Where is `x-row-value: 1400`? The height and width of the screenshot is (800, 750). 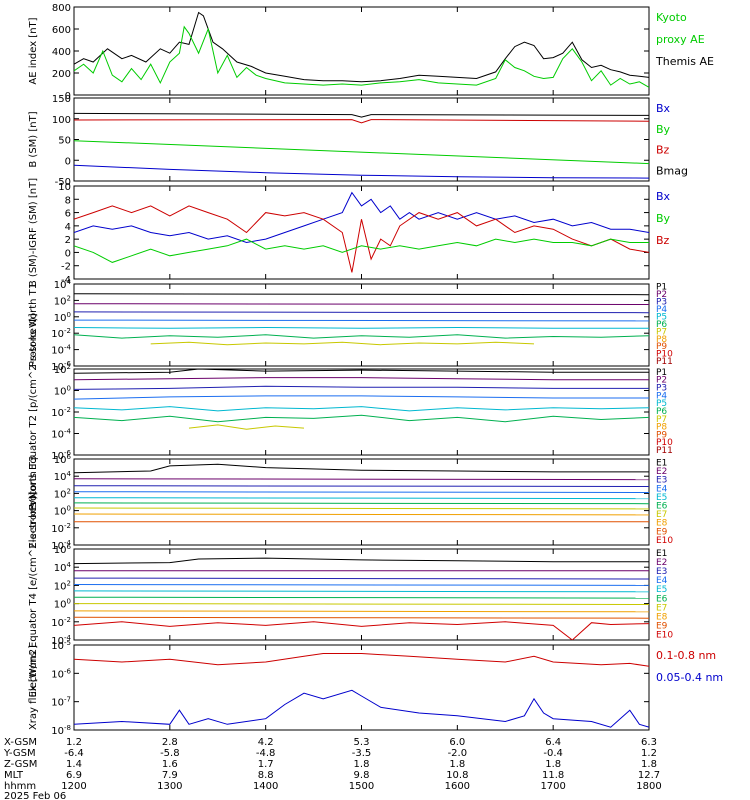
x-row-value: 1400 is located at coordinates (265, 786).